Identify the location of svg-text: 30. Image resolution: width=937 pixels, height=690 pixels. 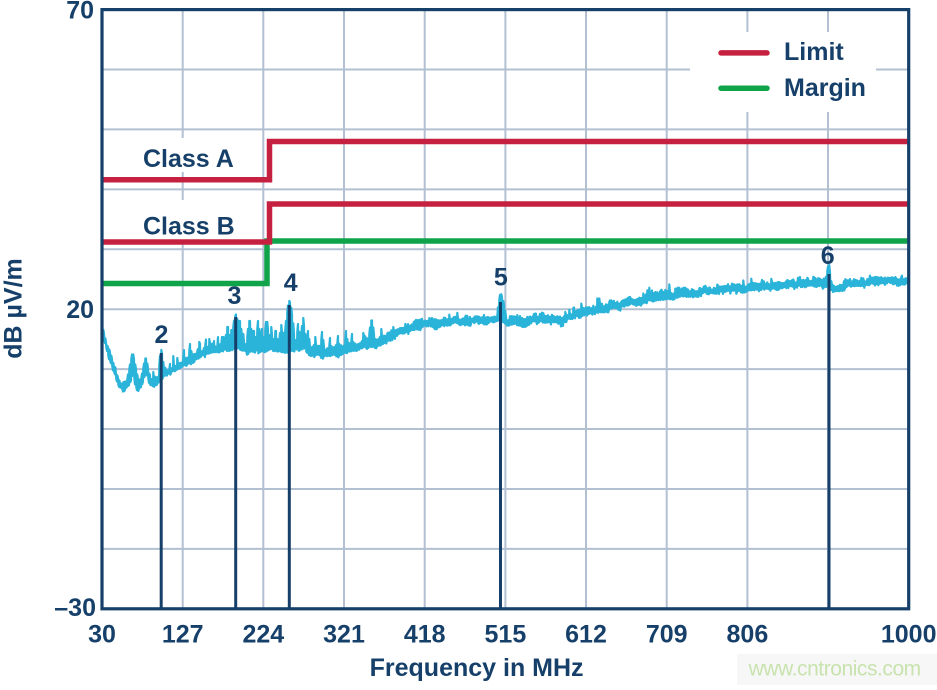
(102, 635).